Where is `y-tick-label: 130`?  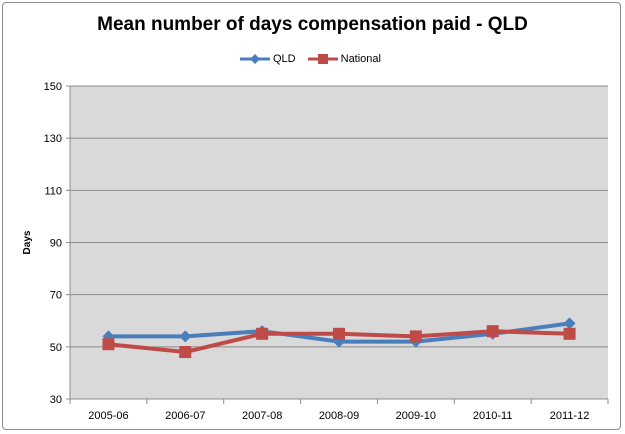
y-tick-label: 130 is located at coordinates (53, 139).